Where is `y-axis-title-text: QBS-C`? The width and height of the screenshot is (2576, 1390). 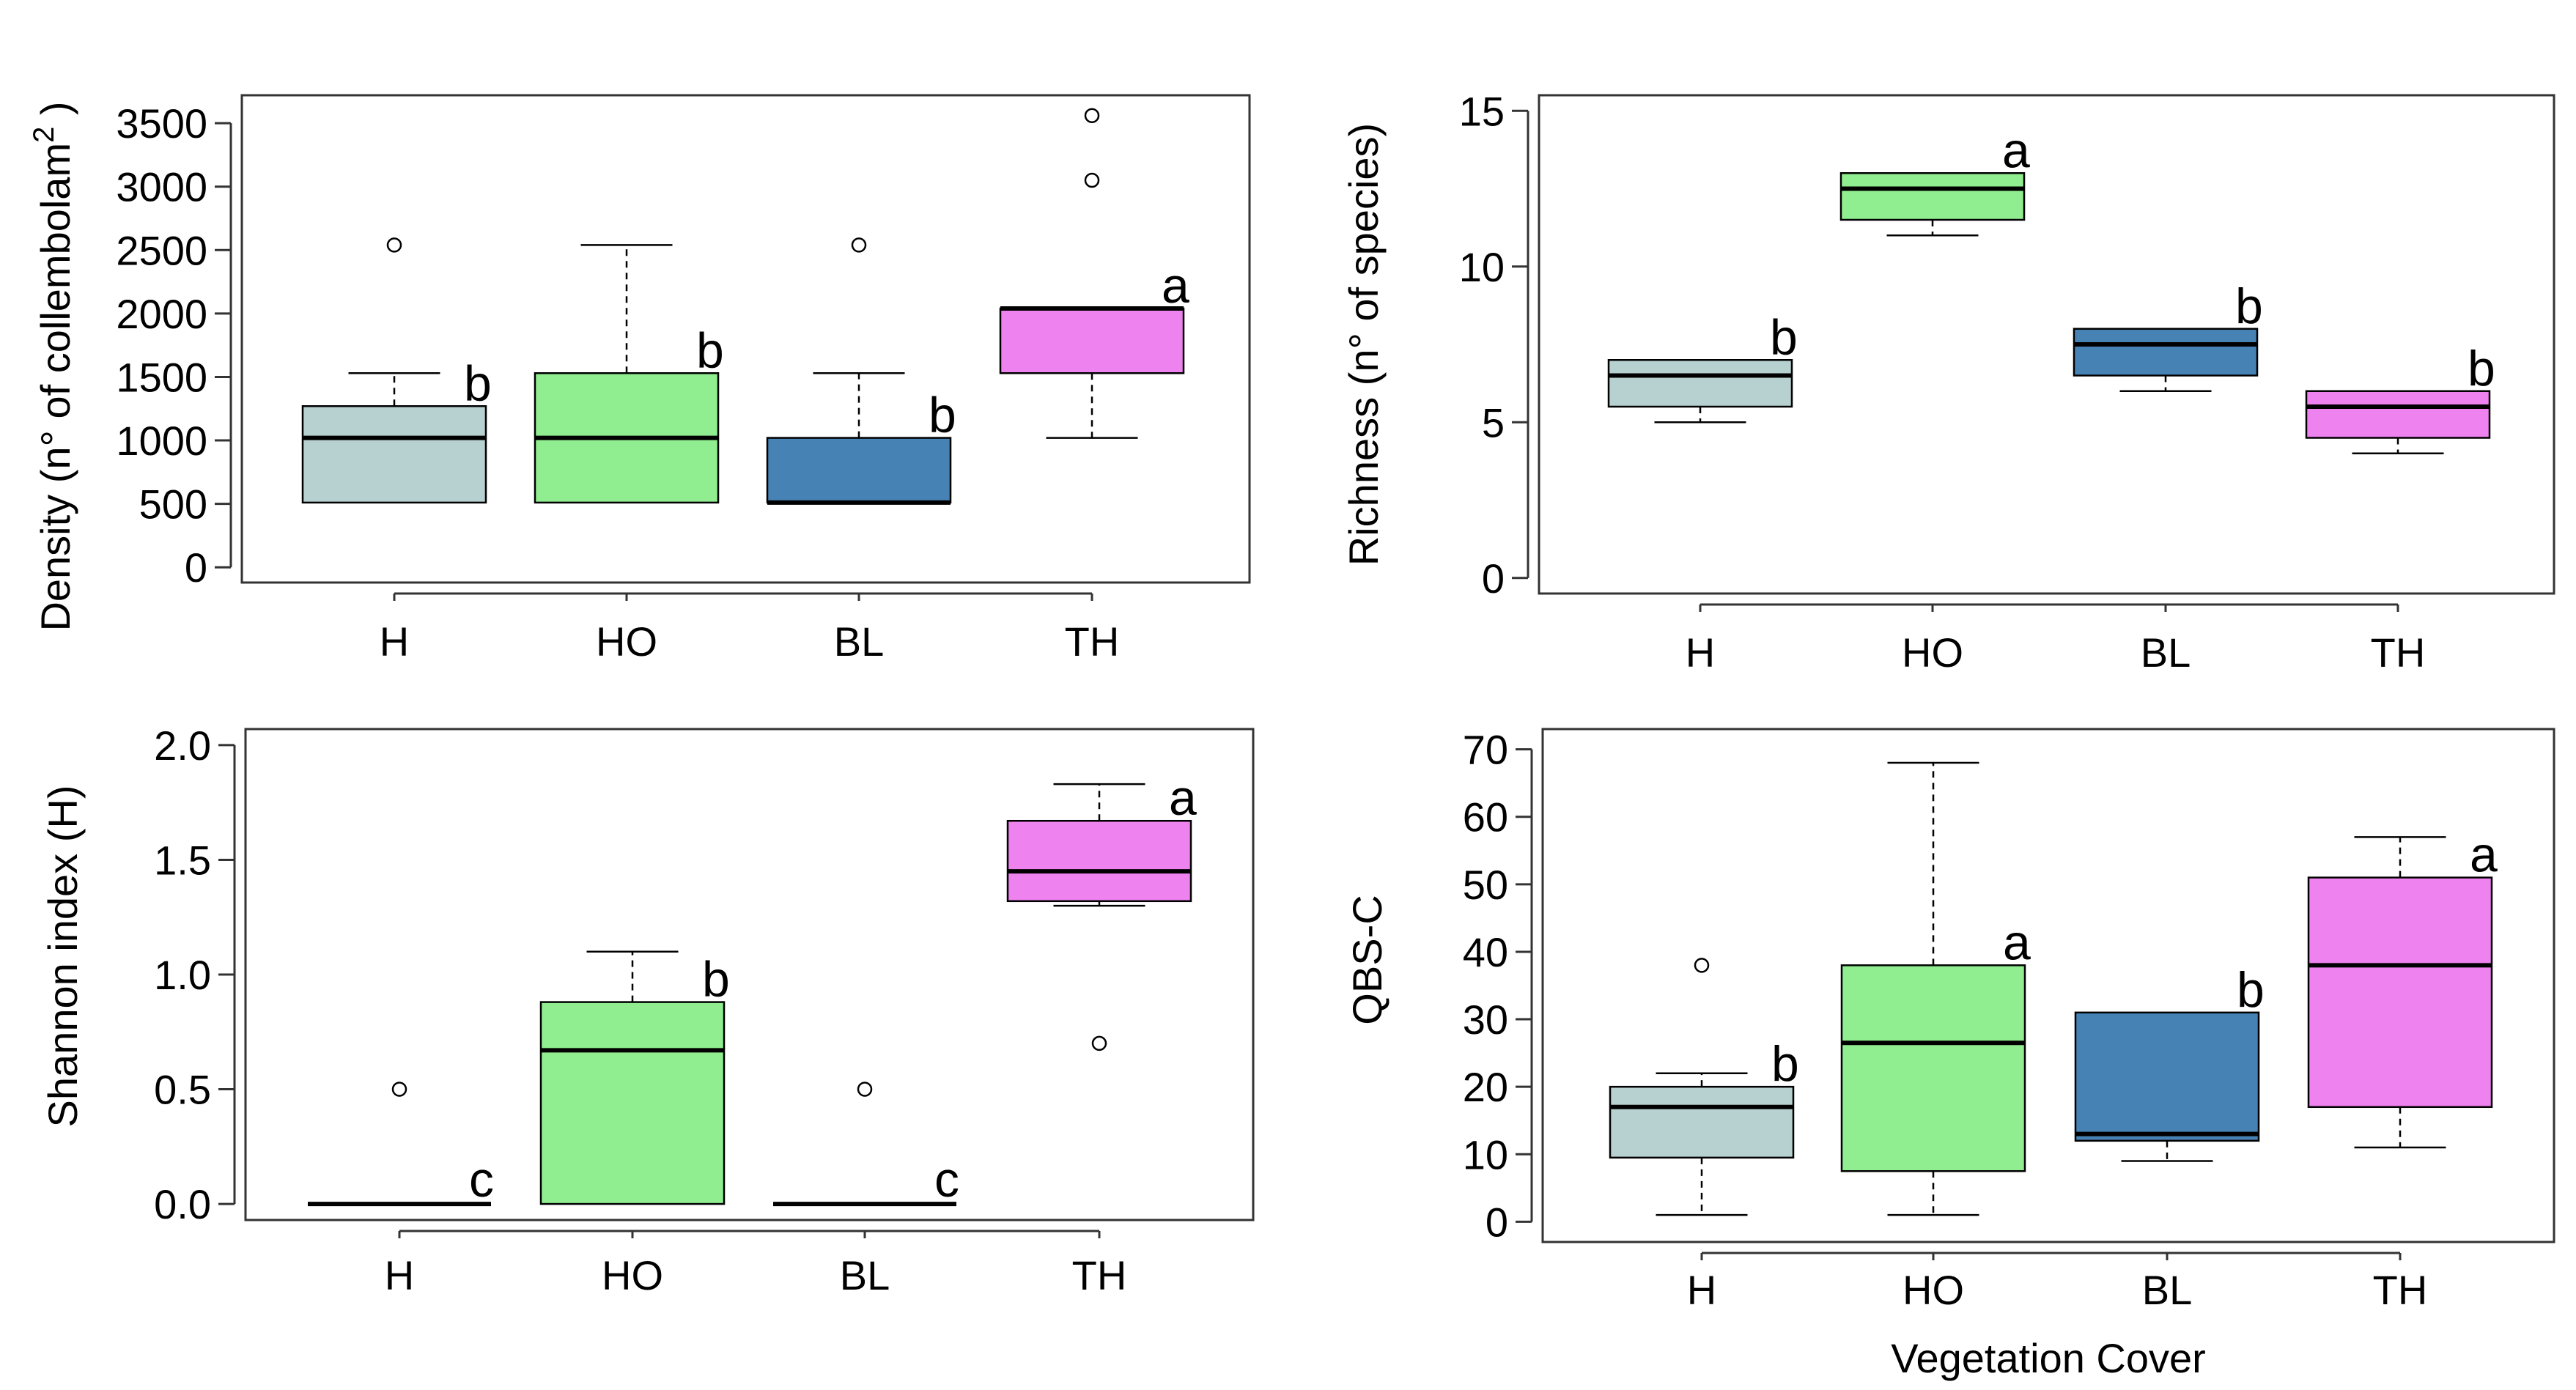 y-axis-title-text: QBS-C is located at coordinates (1367, 960).